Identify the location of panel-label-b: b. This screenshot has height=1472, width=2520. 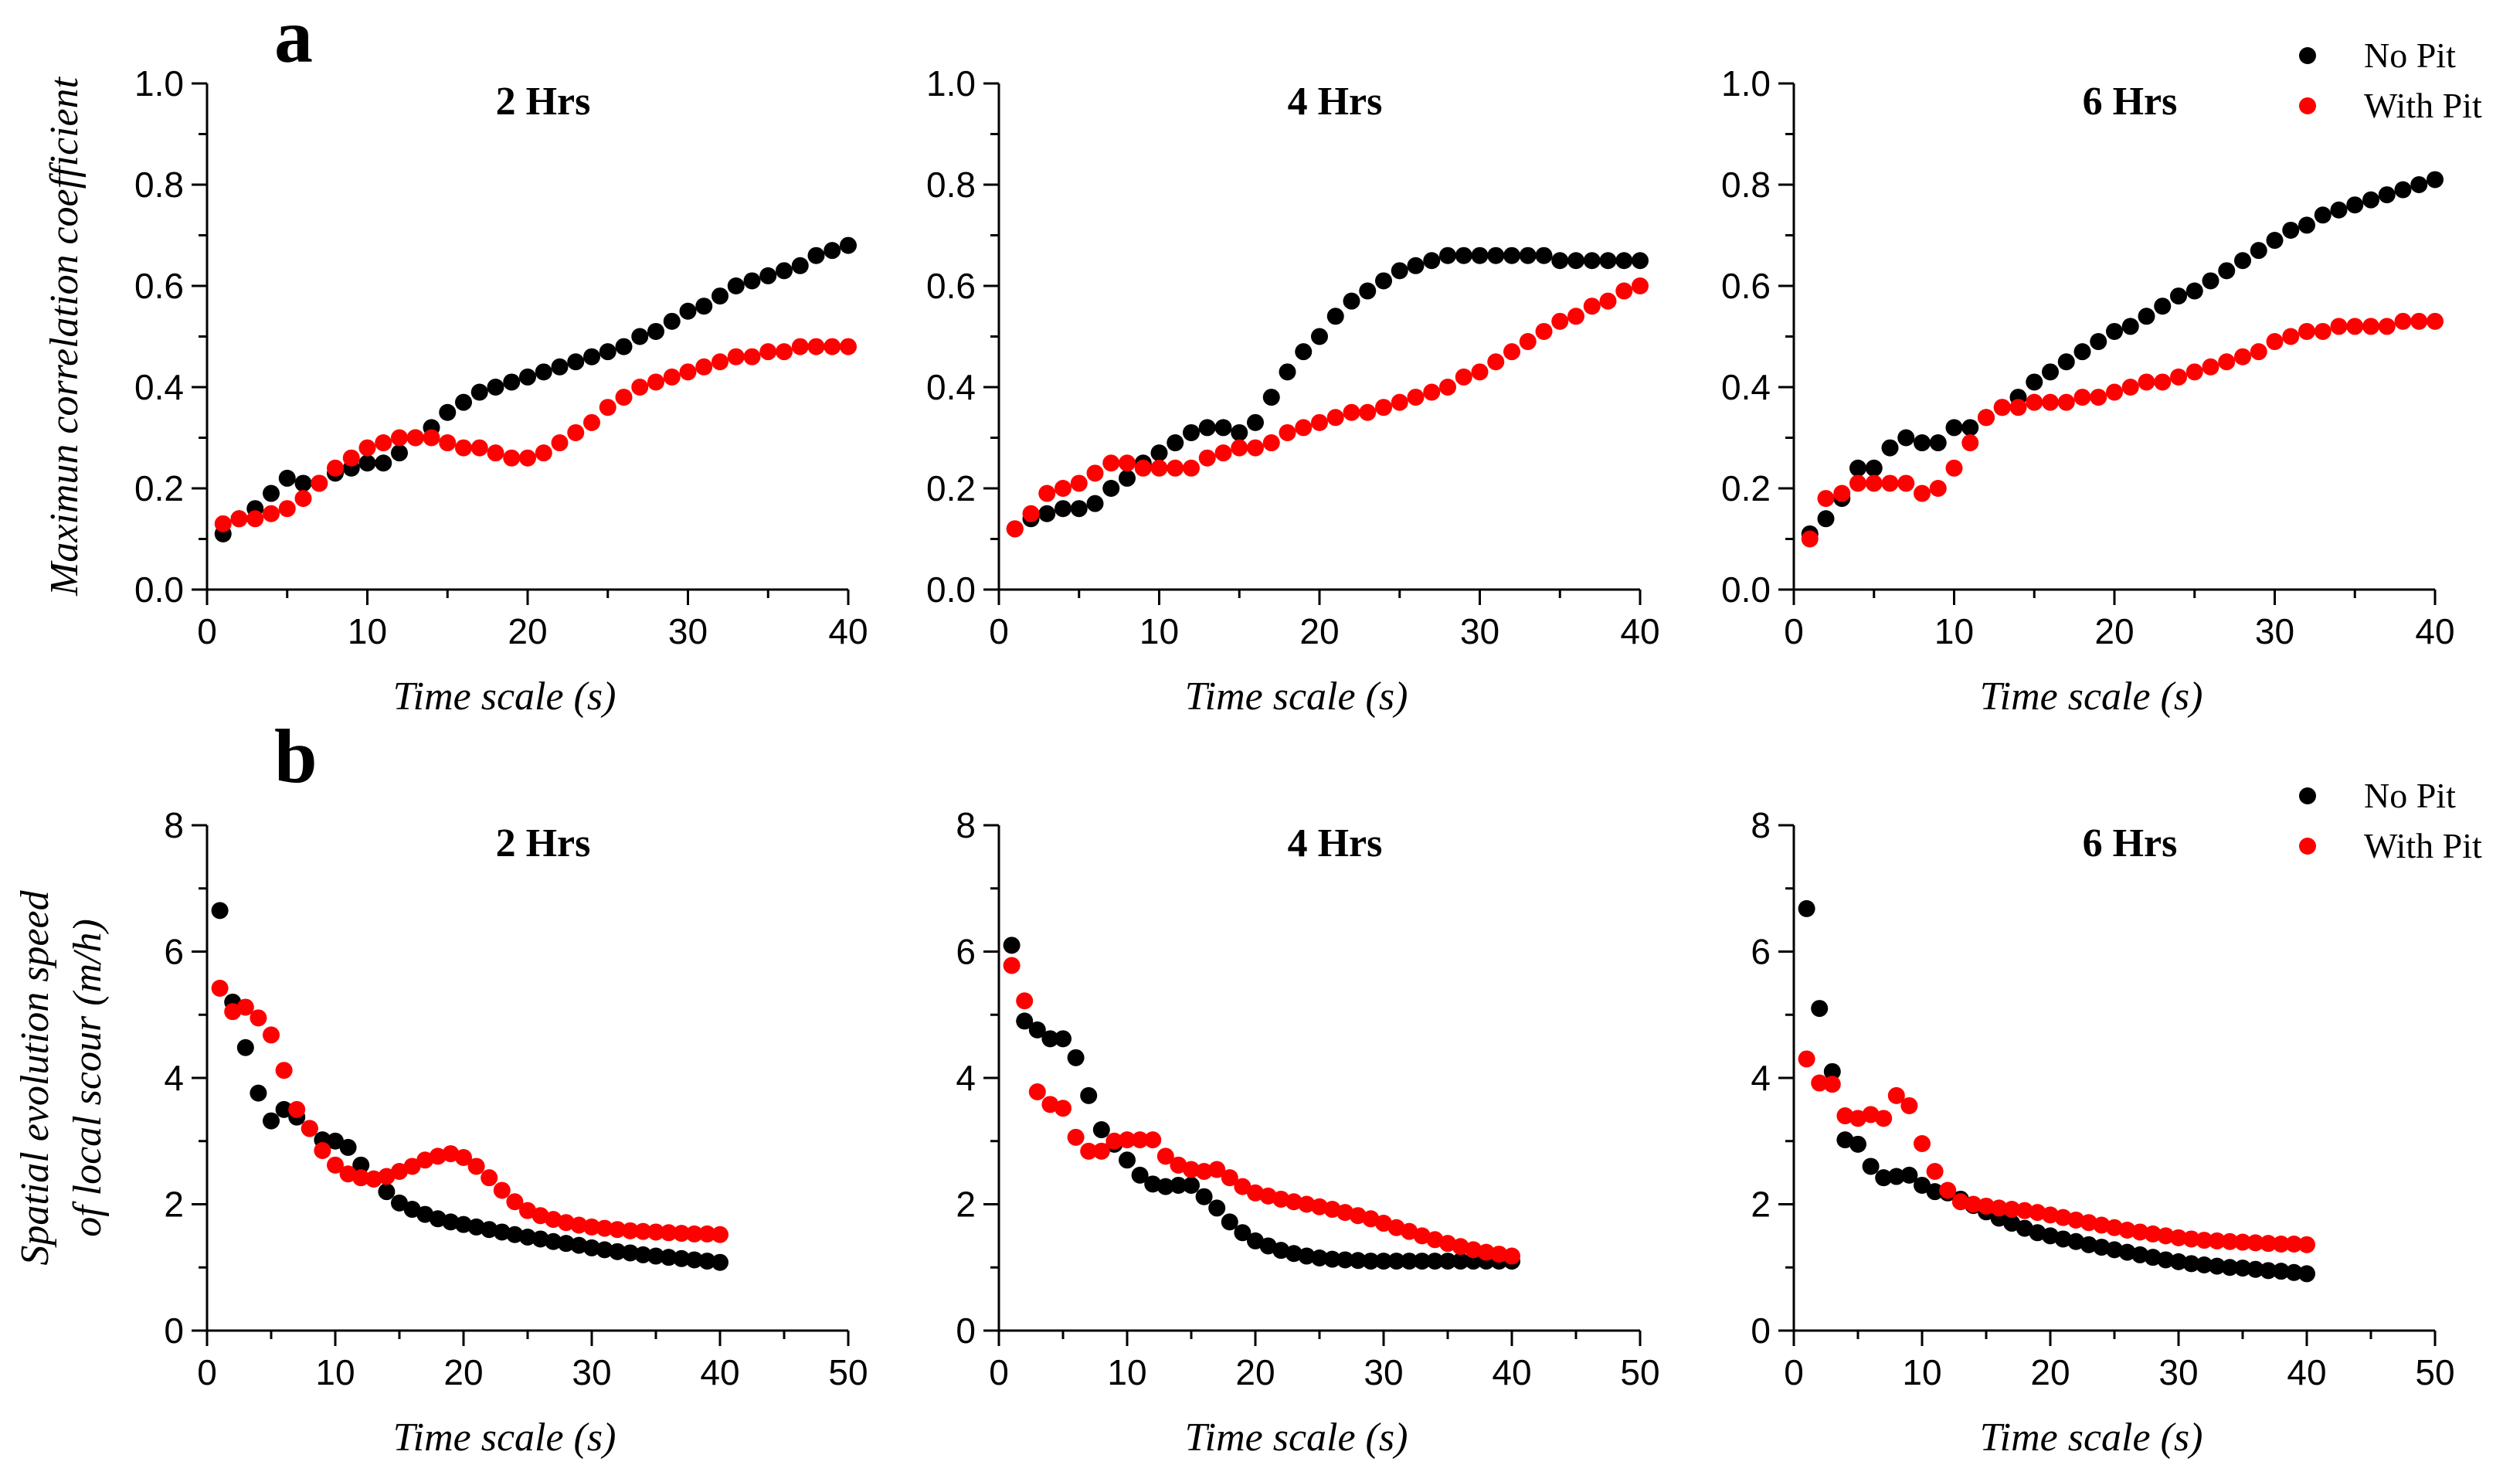
(296, 756).